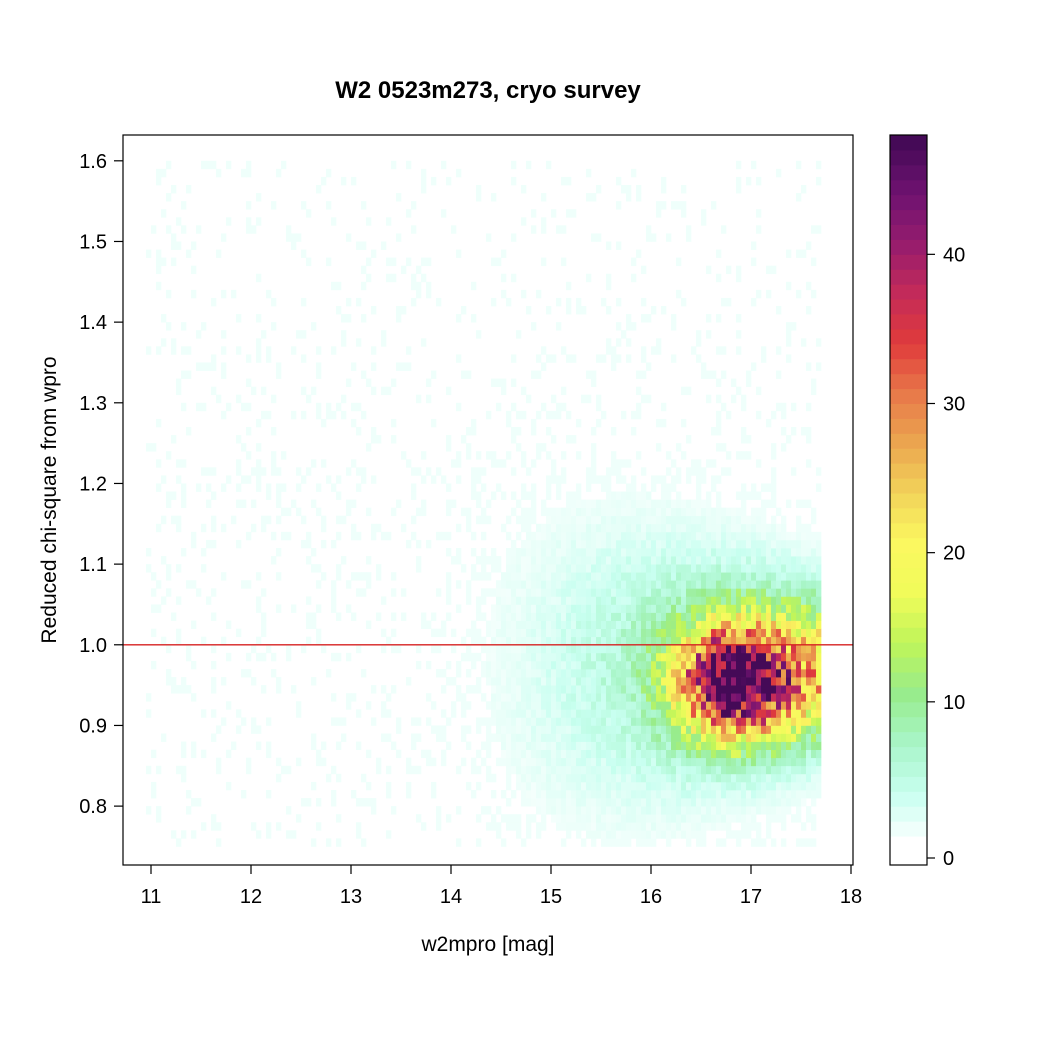 The width and height of the screenshot is (1050, 1050). Describe the element at coordinates (908, 143) in the screenshot. I see `colorbar-segment` at that location.